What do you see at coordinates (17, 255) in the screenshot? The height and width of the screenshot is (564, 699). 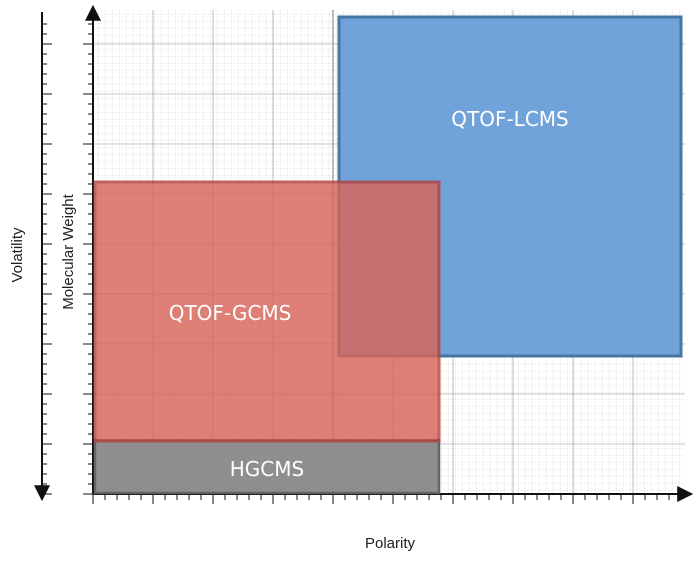 I see `y-axis-label-outer: Volatility` at bounding box center [17, 255].